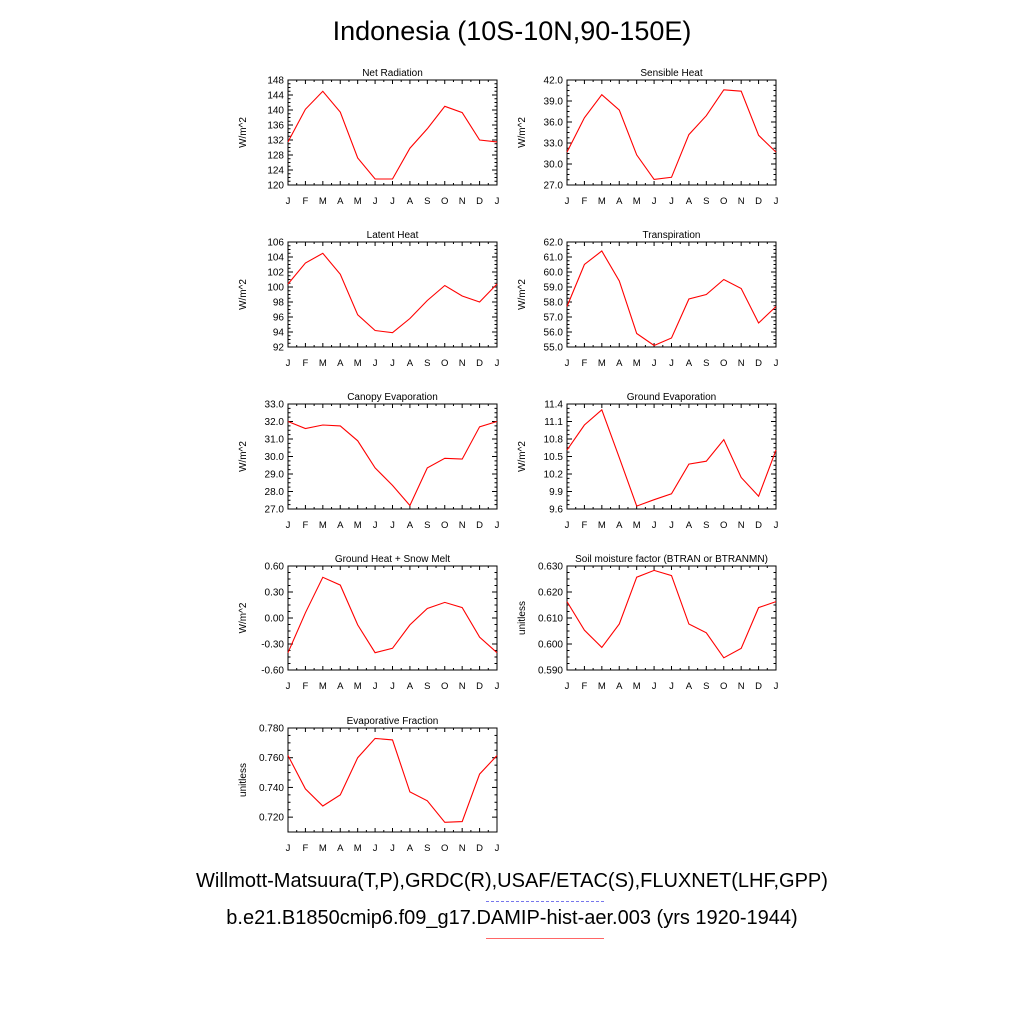 The width and height of the screenshot is (1024, 1024). What do you see at coordinates (275, 619) in the screenshot?
I see `y-tick-label: 0.00` at bounding box center [275, 619].